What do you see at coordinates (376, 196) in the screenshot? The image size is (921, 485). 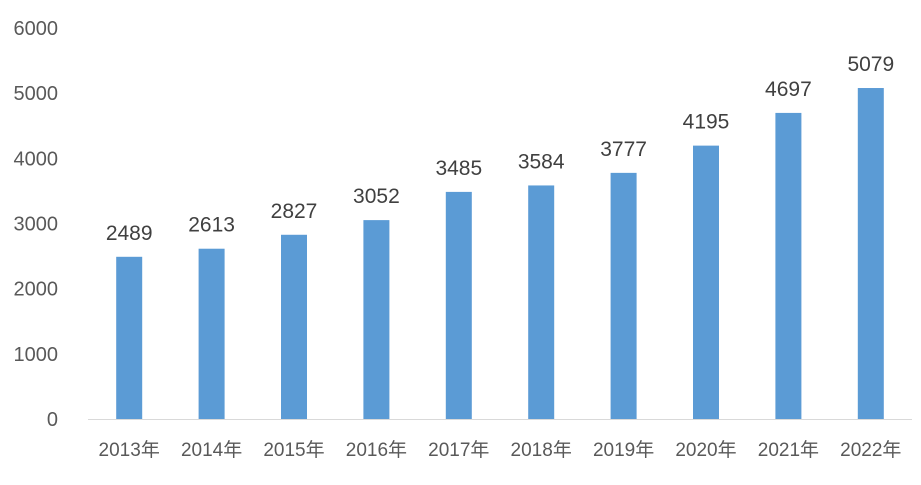 I see `data-label: 3052` at bounding box center [376, 196].